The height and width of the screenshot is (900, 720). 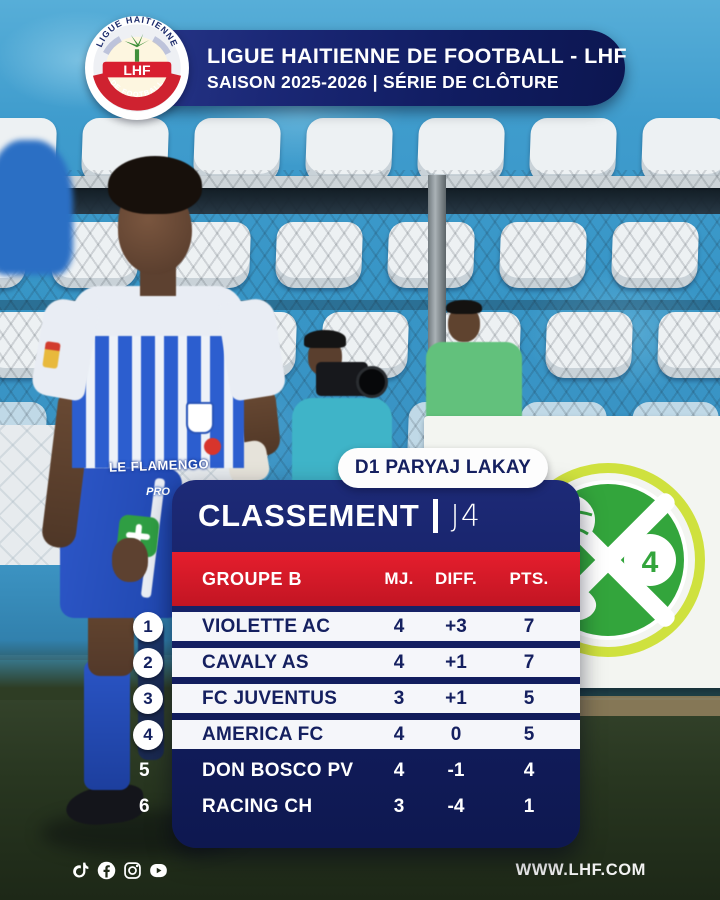 I want to click on camera-lens, so click(x=372, y=382).